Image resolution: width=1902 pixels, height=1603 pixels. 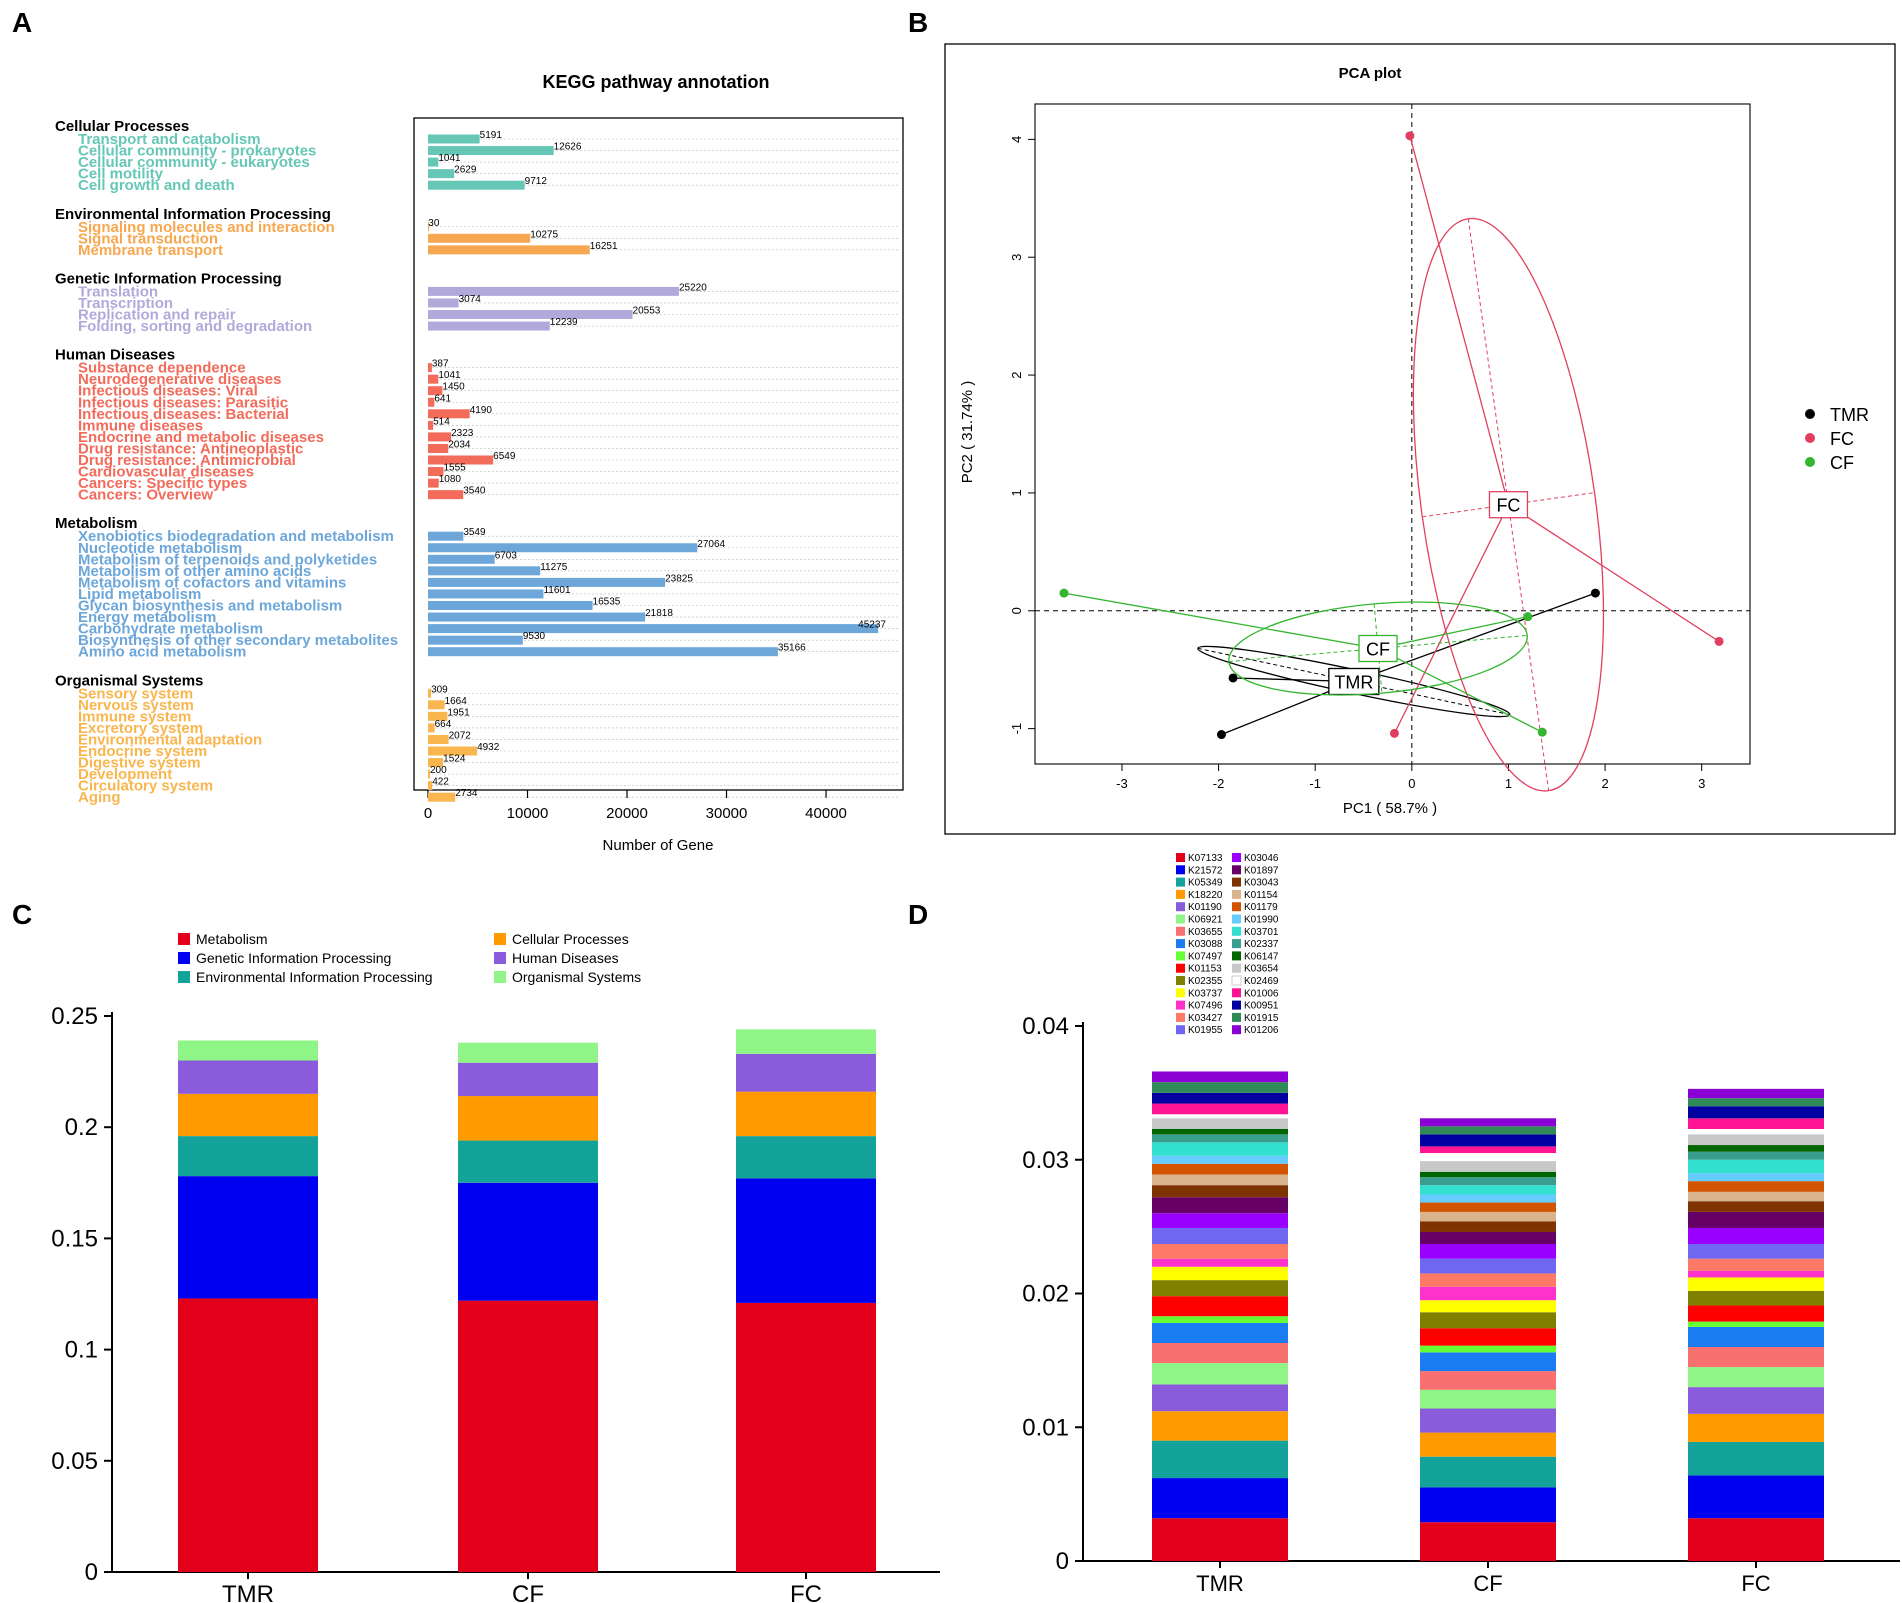 I want to click on legend-label-d-k03654: K03654, so click(x=1261, y=969).